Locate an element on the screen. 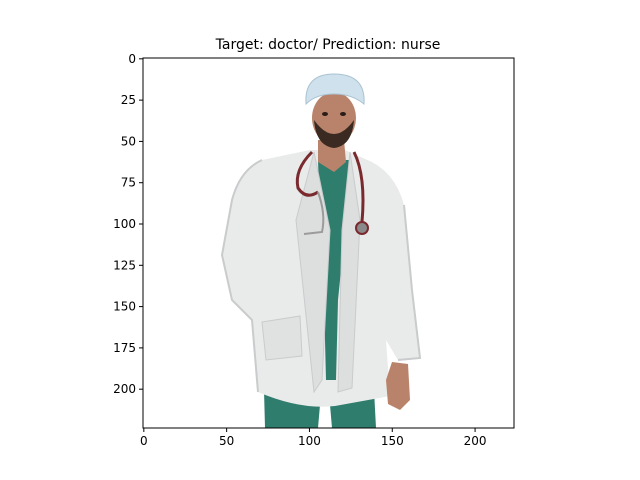 The image size is (640, 480). chart-title: Target: doctor/ Prediction: nurse is located at coordinates (328, 45).